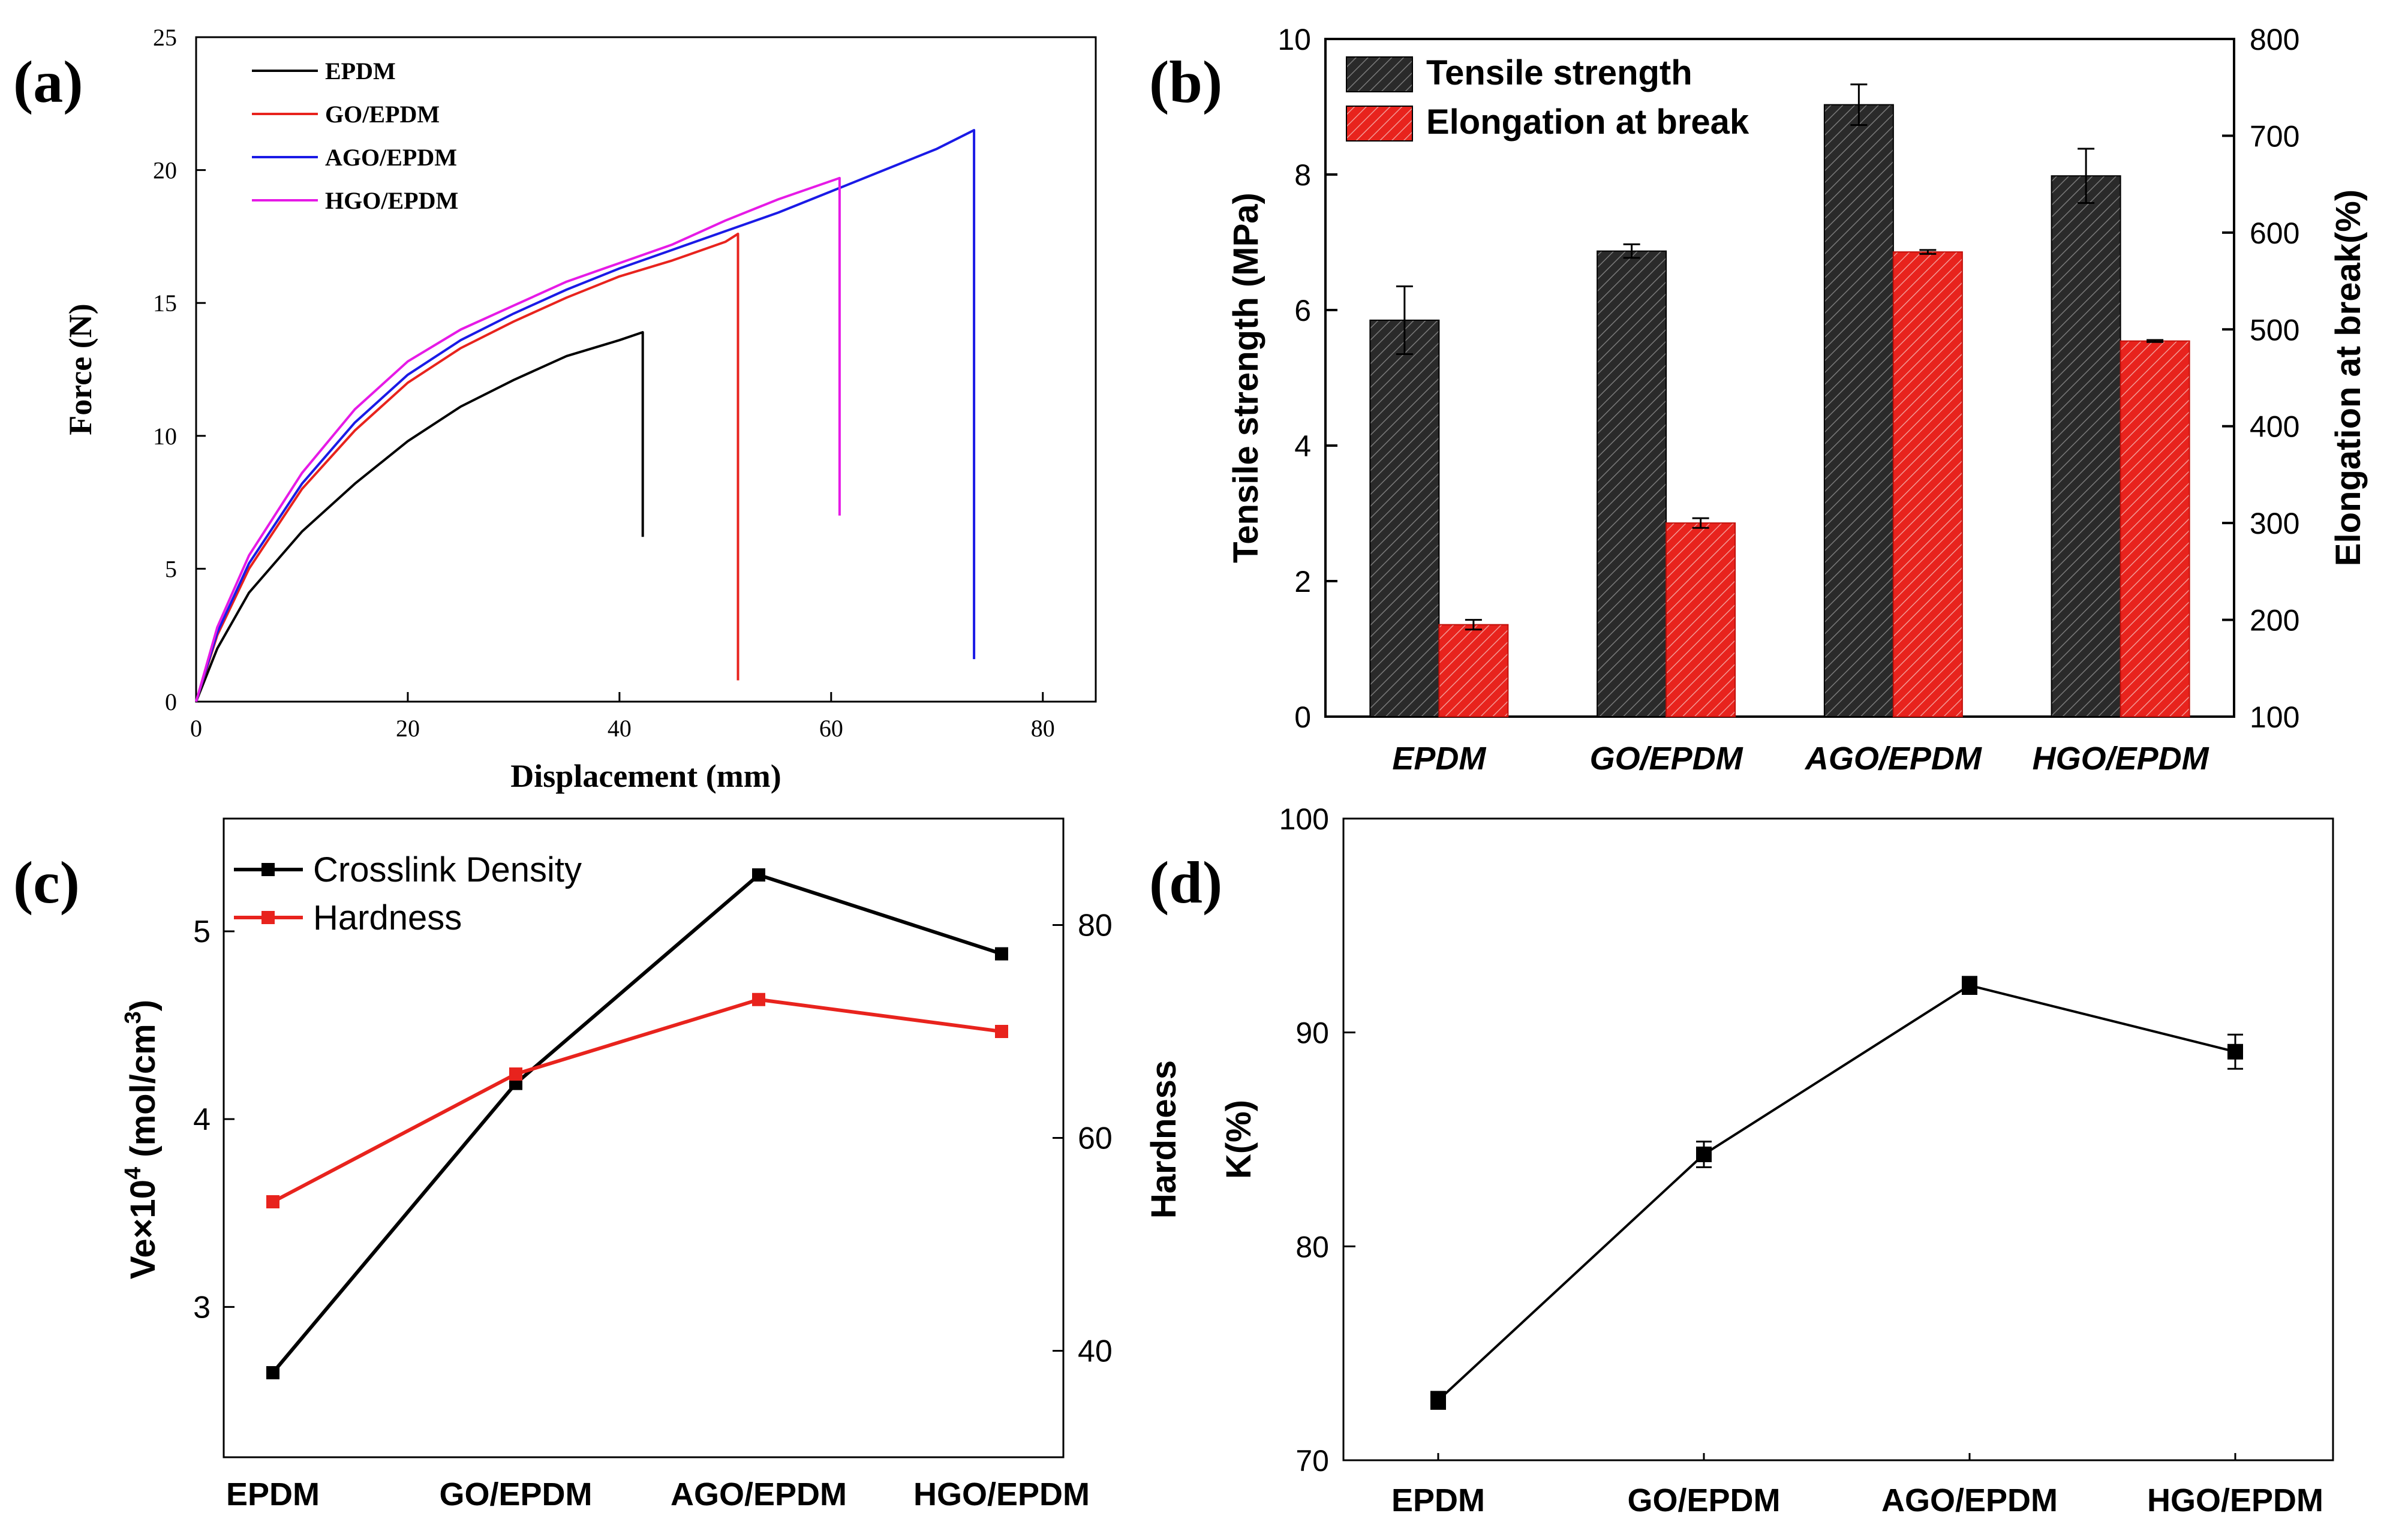  I want to click on legend-b: Tensile strength Elongation at break, so click(1547, 97).